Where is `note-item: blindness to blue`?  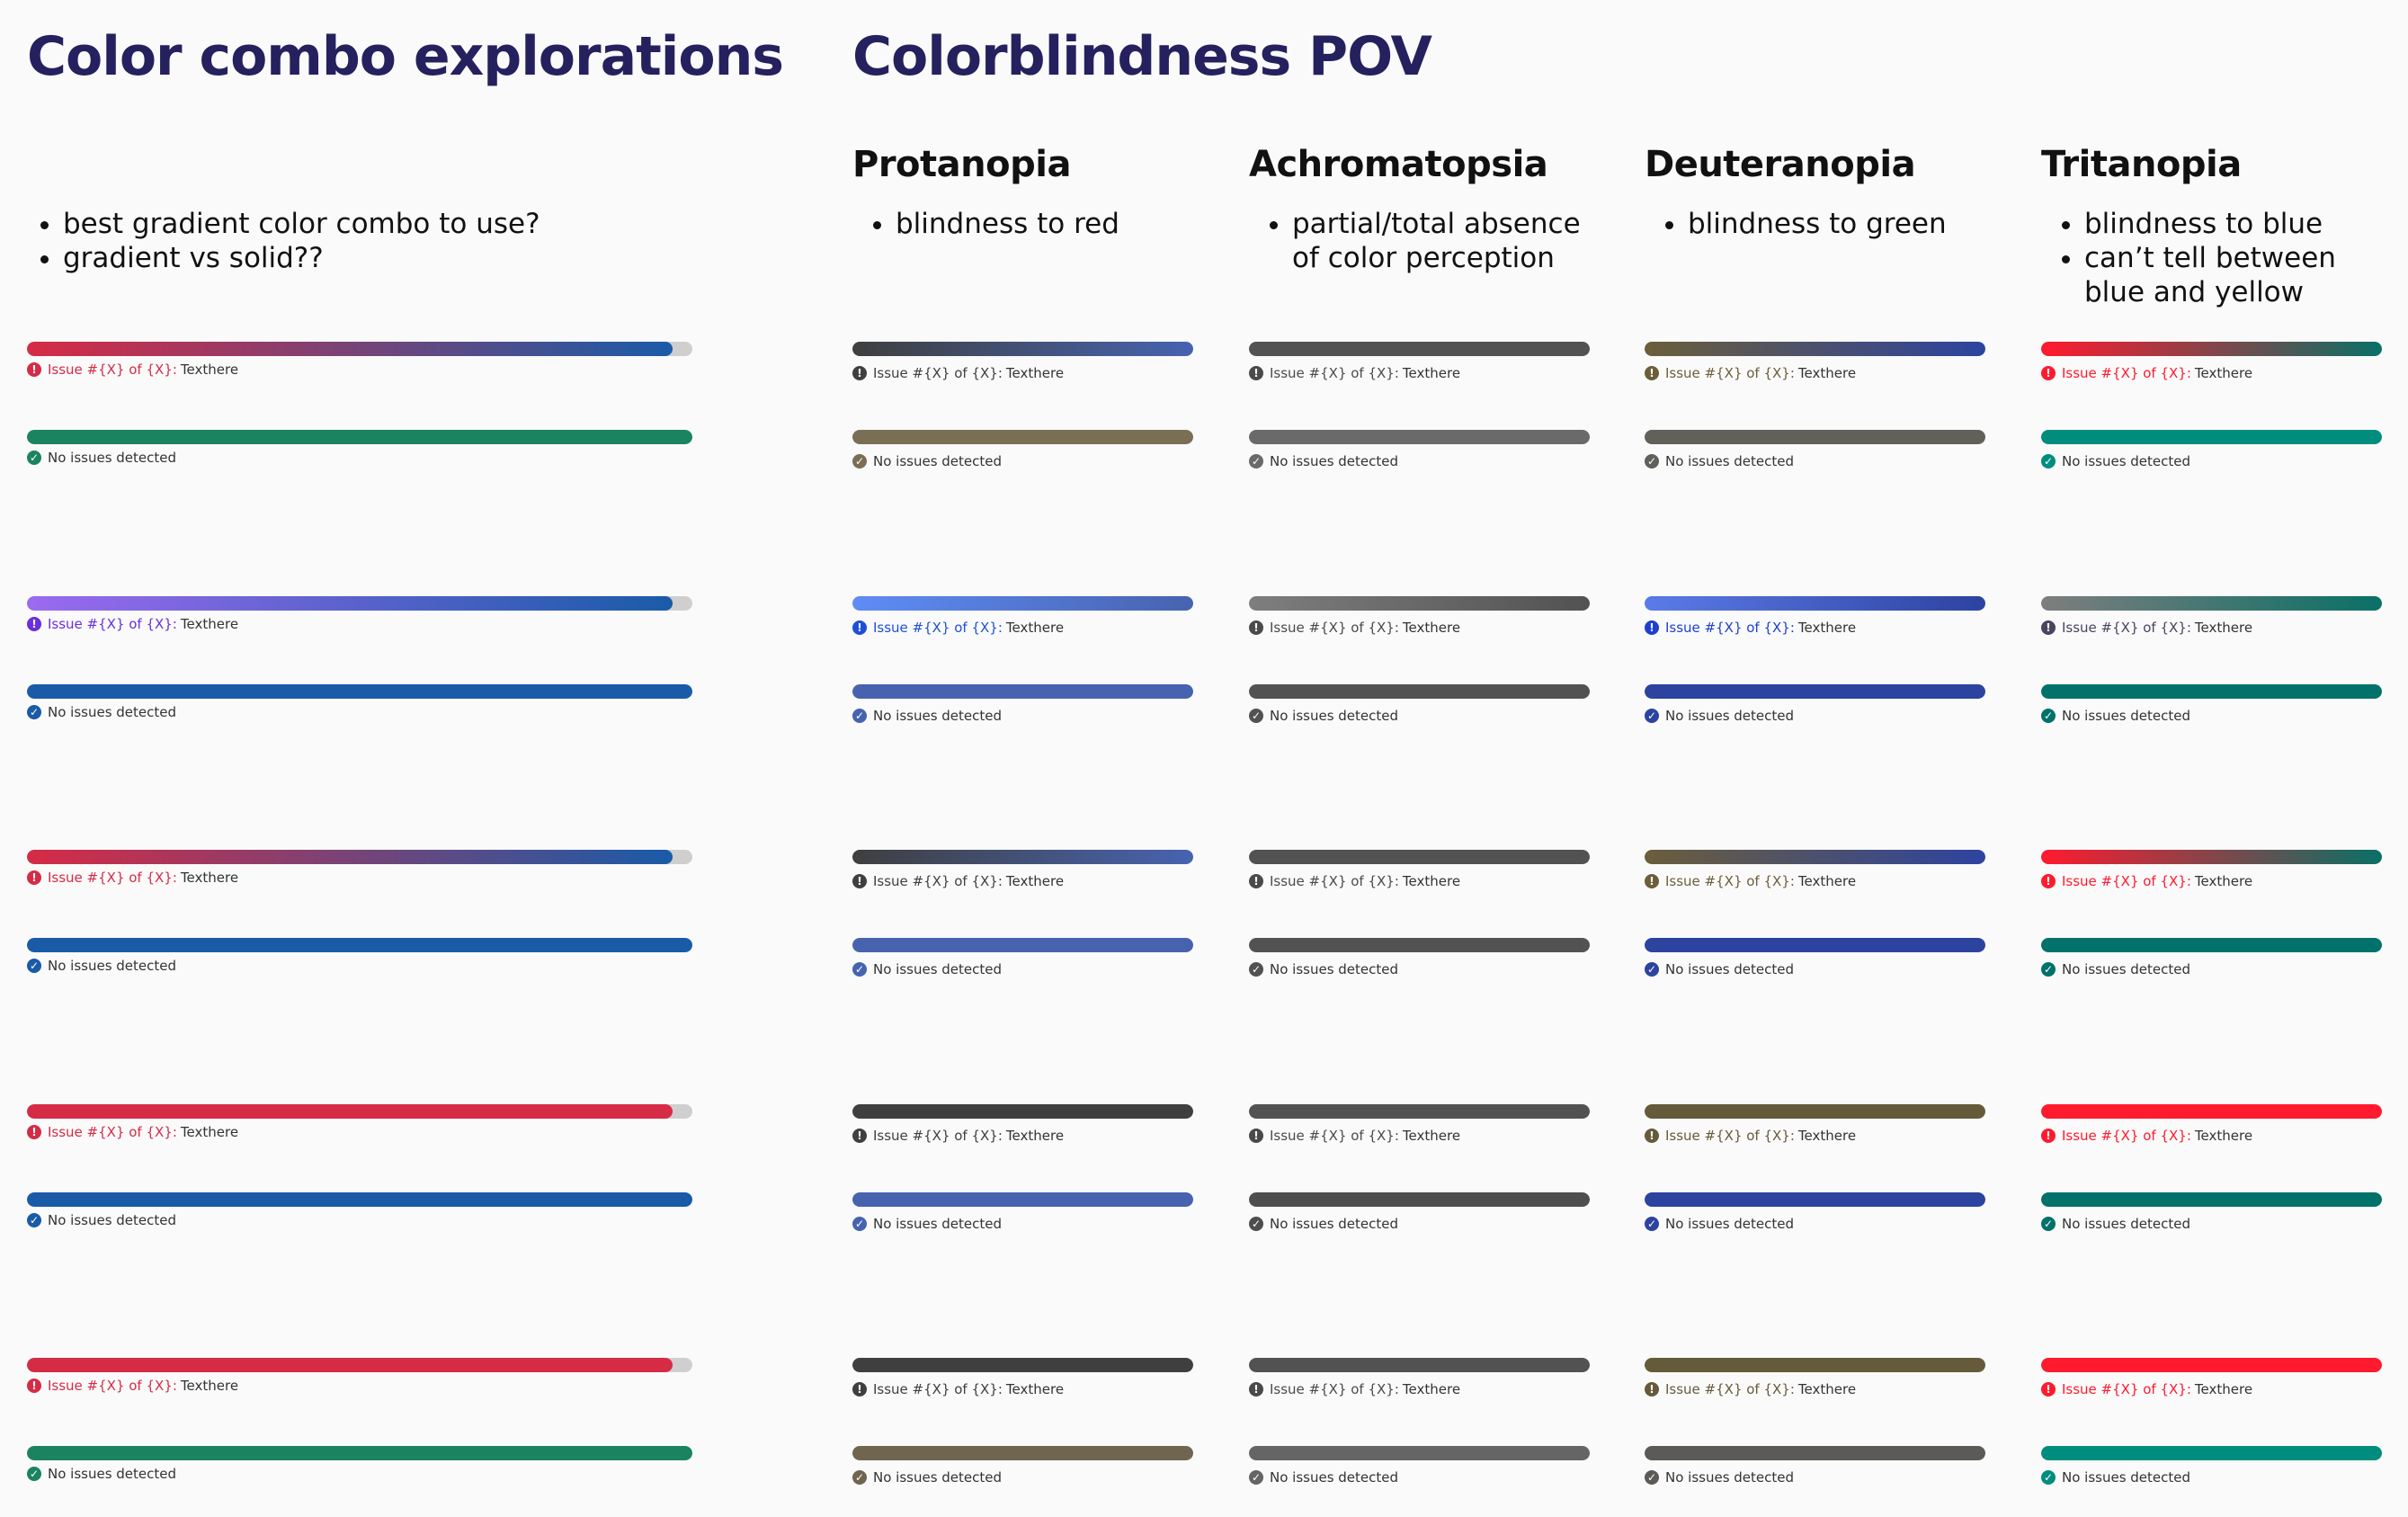 note-item: blindness to blue is located at coordinates (2233, 224).